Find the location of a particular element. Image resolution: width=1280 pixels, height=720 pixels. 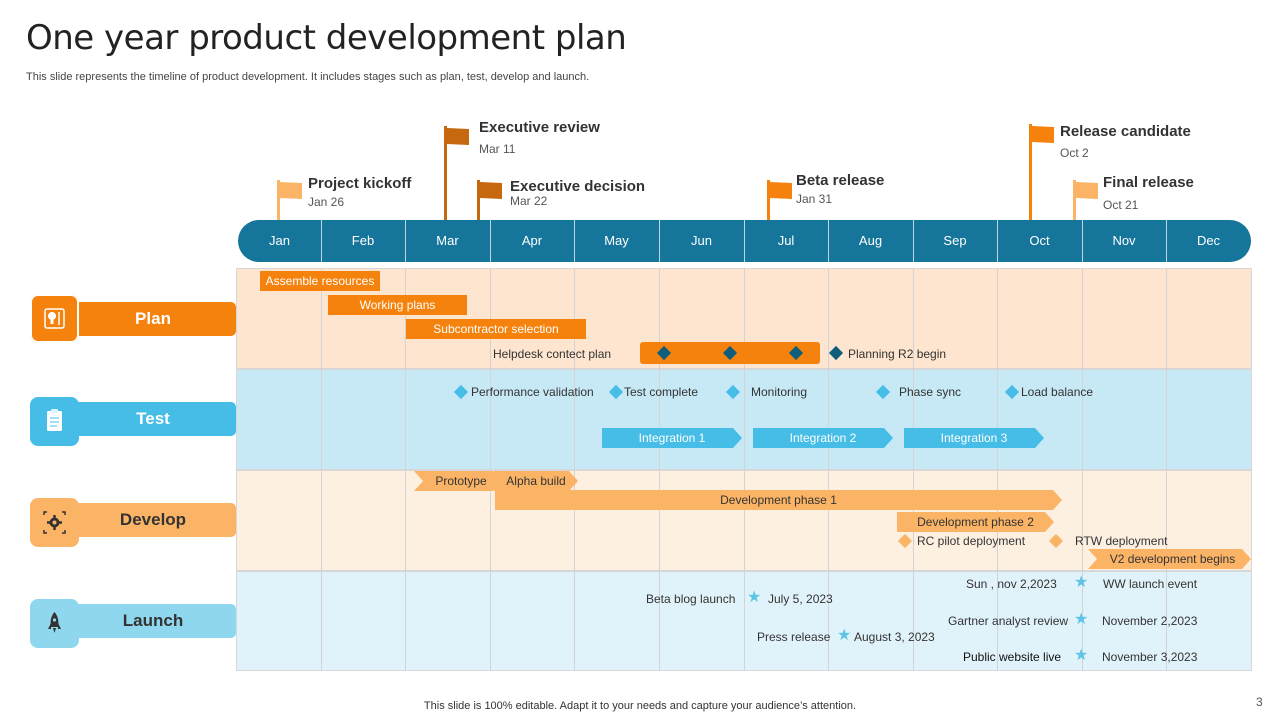

task-assemble-resources: Assemble resources is located at coordinates (320, 281).